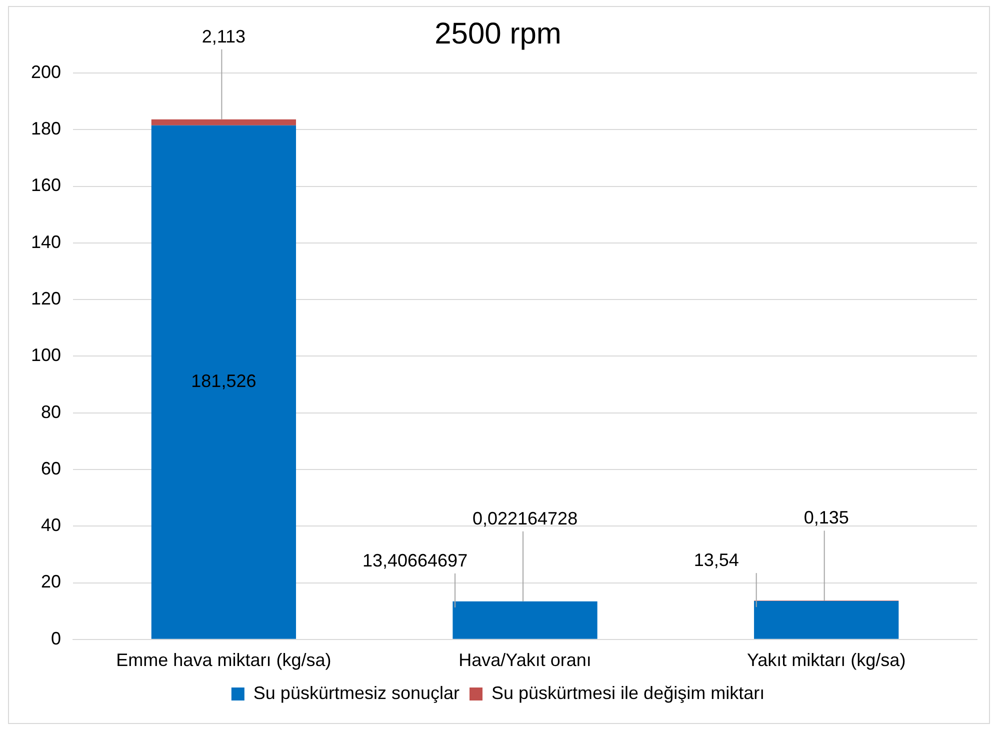 This screenshot has width=998, height=731. What do you see at coordinates (224, 36) in the screenshot?
I see `data-label: 2,113` at bounding box center [224, 36].